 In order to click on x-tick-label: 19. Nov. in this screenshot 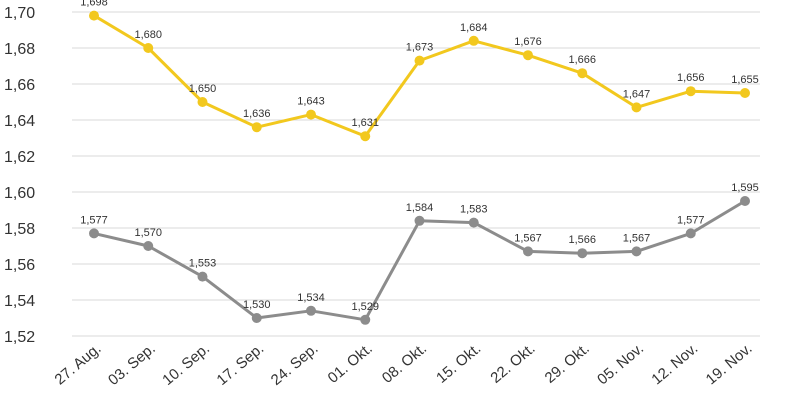, I will do `click(729, 364)`.